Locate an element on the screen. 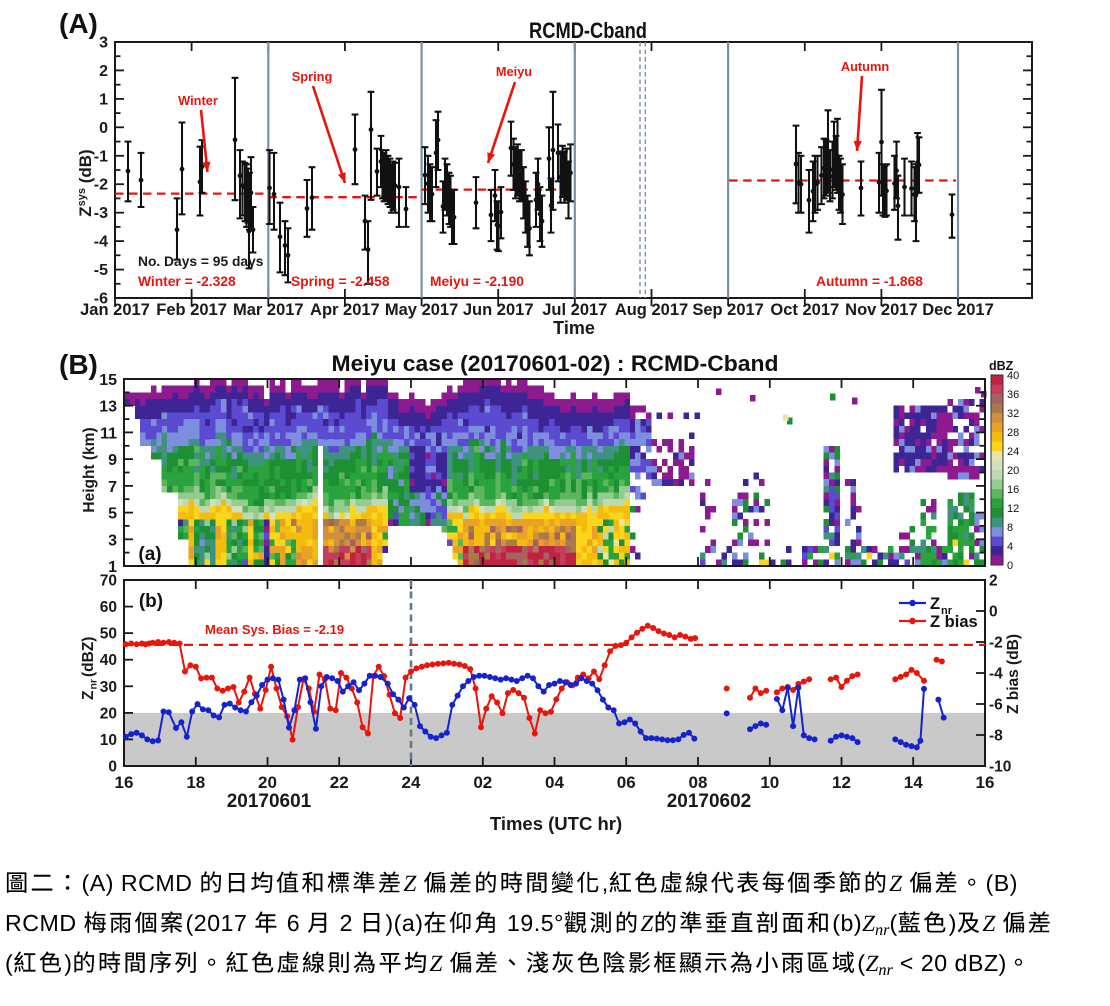 The width and height of the screenshot is (1110, 1006). svg-text: Spring is located at coordinates (312, 76).